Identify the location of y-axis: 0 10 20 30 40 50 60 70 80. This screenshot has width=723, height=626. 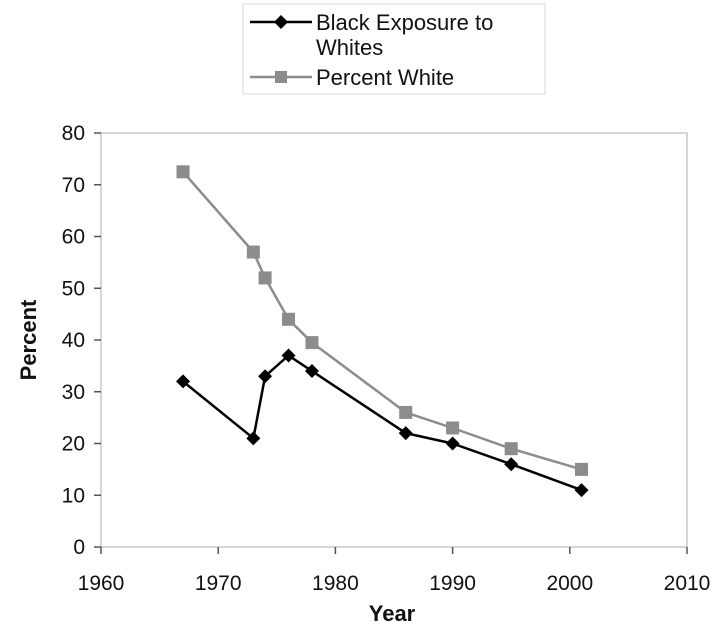
(81, 340).